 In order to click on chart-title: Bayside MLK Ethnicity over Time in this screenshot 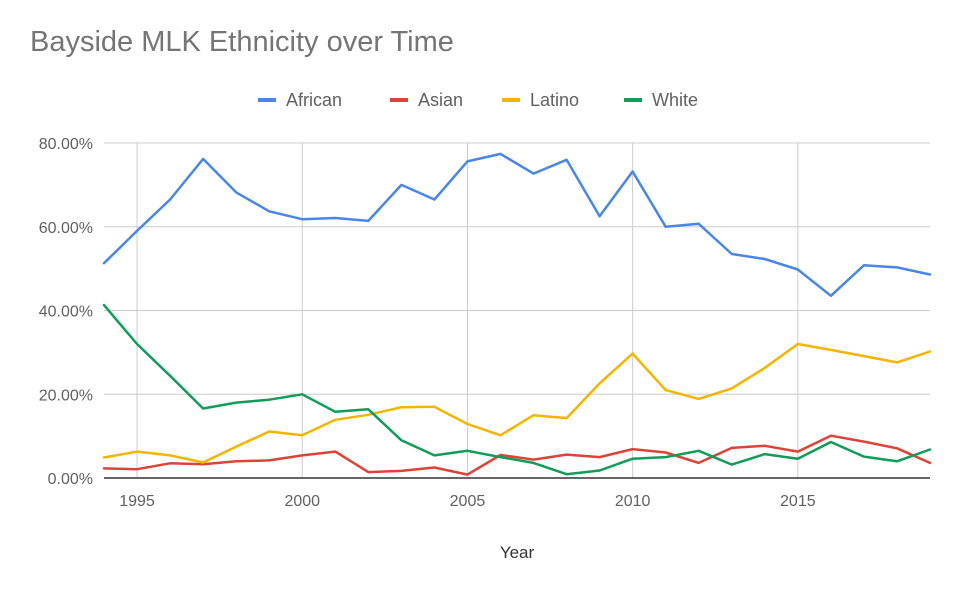, I will do `click(242, 42)`.